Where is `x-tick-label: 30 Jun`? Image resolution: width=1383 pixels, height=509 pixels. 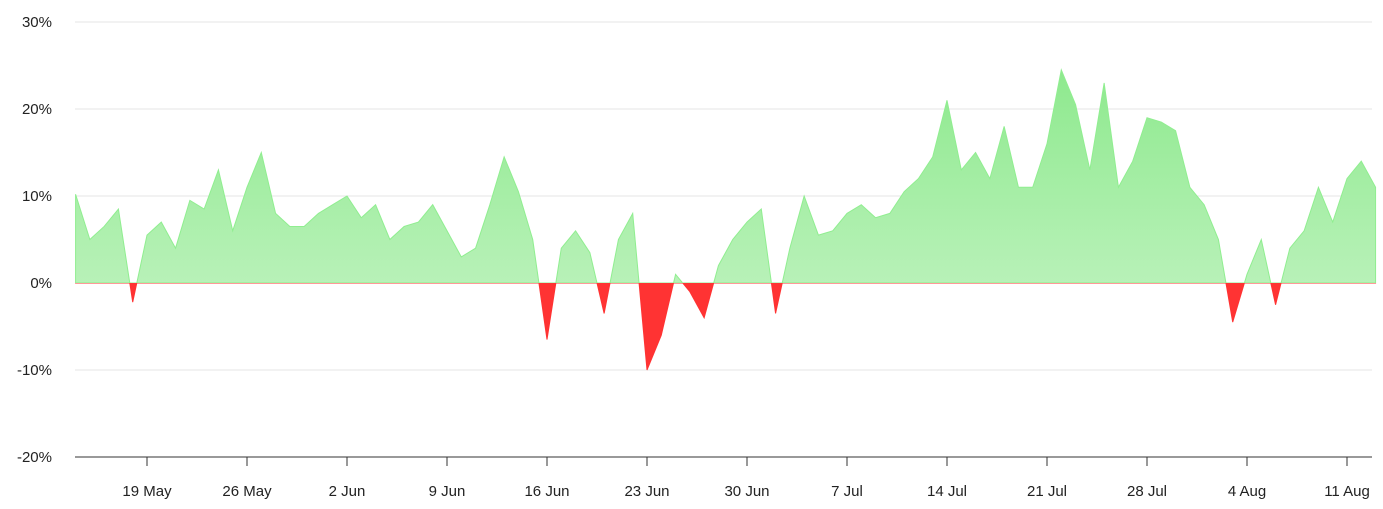
x-tick-label: 30 Jun is located at coordinates (746, 491).